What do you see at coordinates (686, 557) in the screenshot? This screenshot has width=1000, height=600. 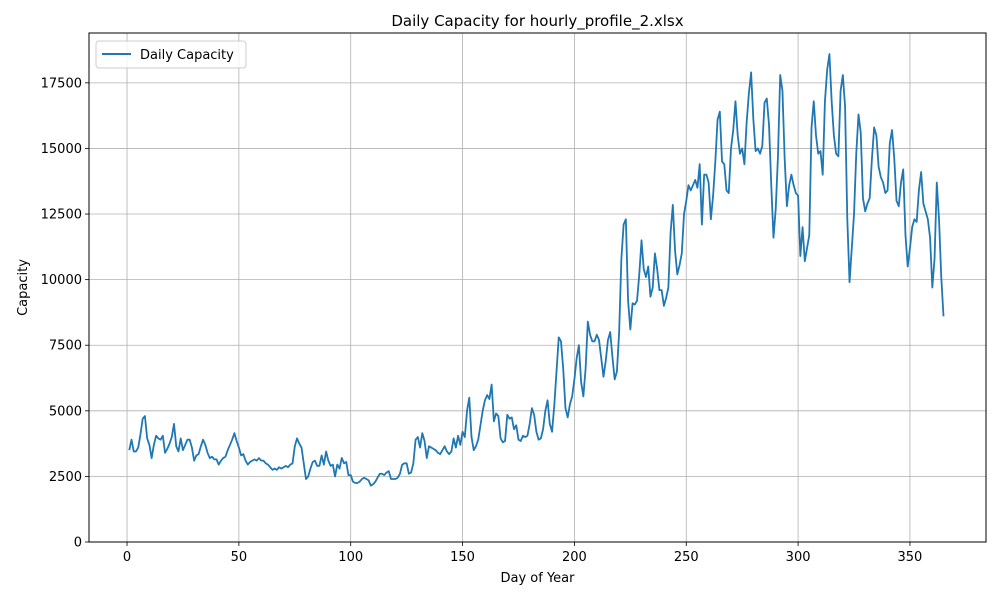 I see `x-tick-label: 250` at bounding box center [686, 557].